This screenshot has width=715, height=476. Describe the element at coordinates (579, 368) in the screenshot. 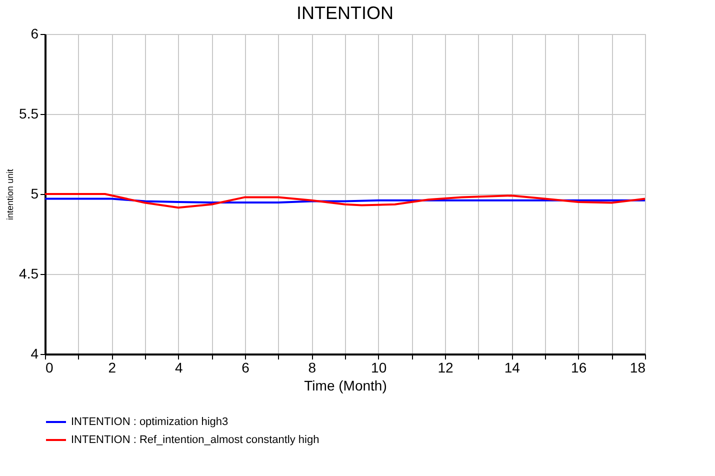

I see `x-tick-label: 16` at that location.